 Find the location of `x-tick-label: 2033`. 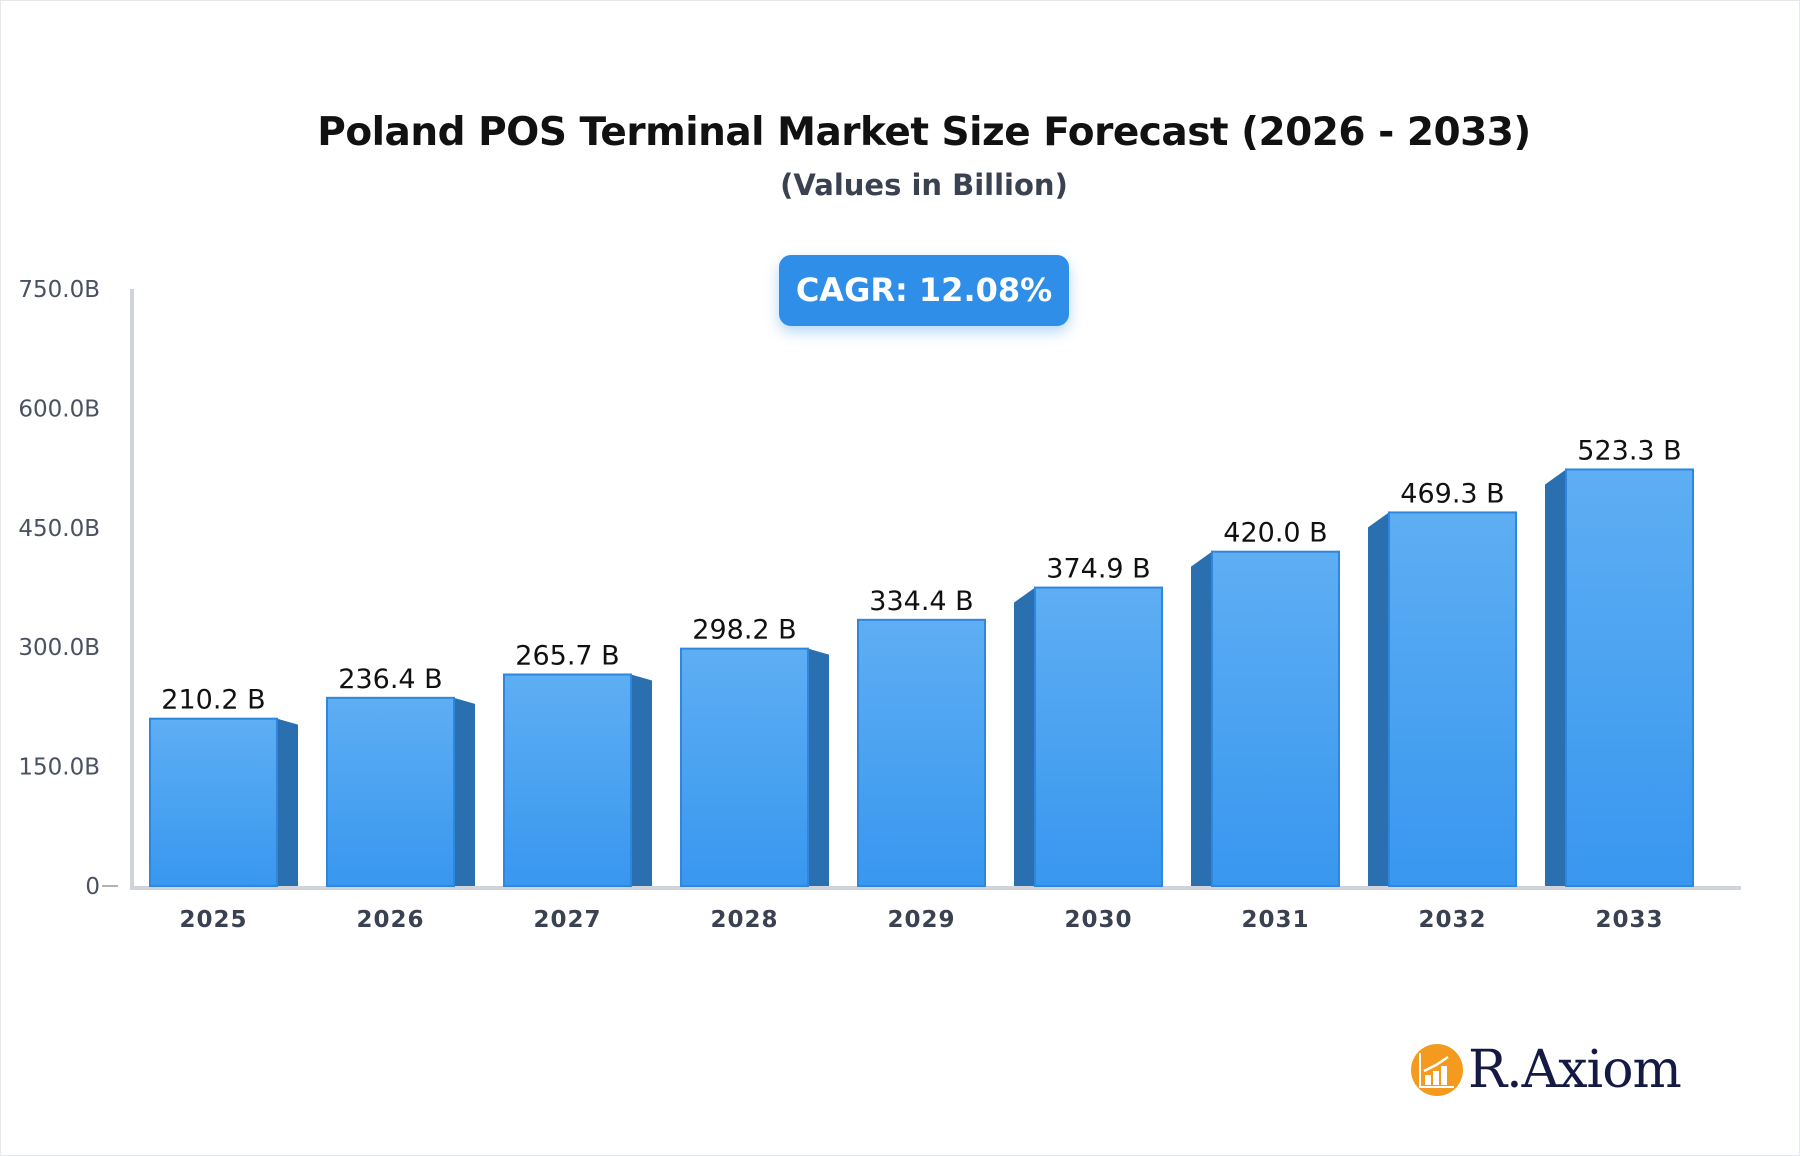

x-tick-label: 2033 is located at coordinates (1629, 920).